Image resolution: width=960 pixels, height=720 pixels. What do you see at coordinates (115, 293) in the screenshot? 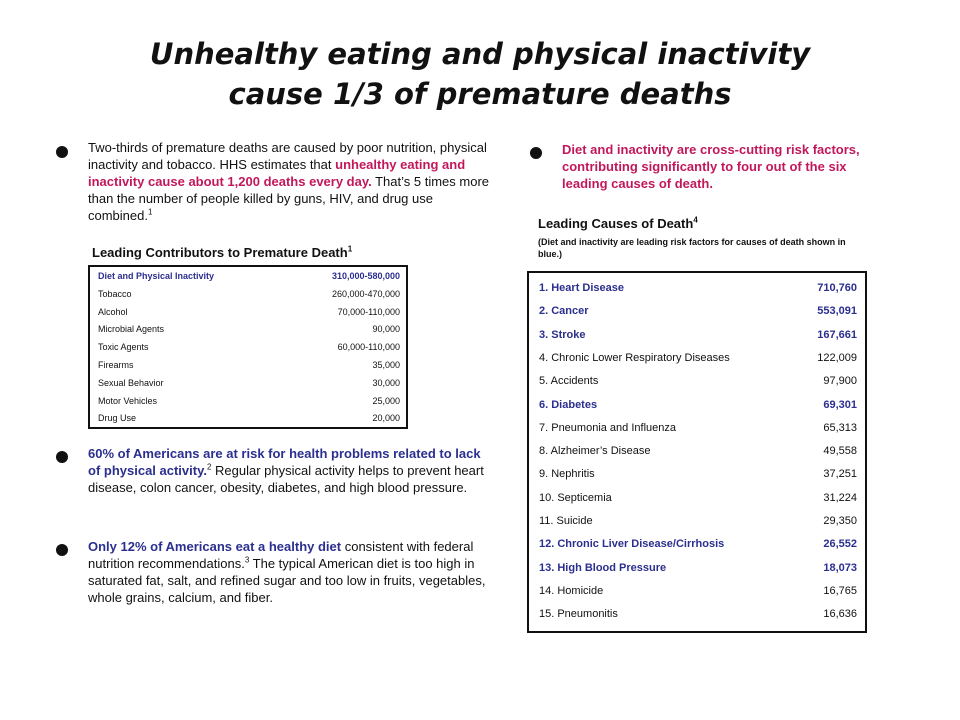
I see `contributor-label: Tobacco` at bounding box center [115, 293].